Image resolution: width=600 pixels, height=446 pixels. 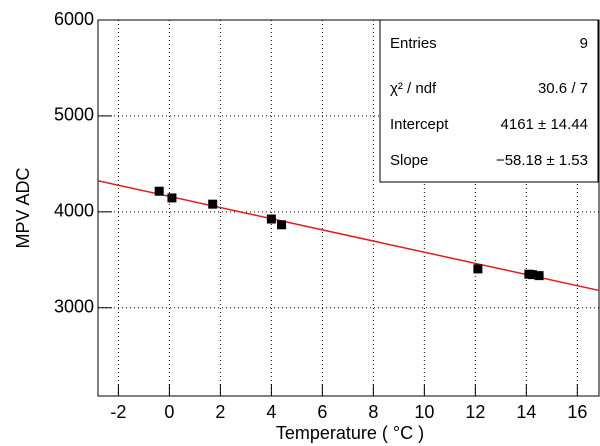 I want to click on x-tick-label: 6, so click(x=322, y=412).